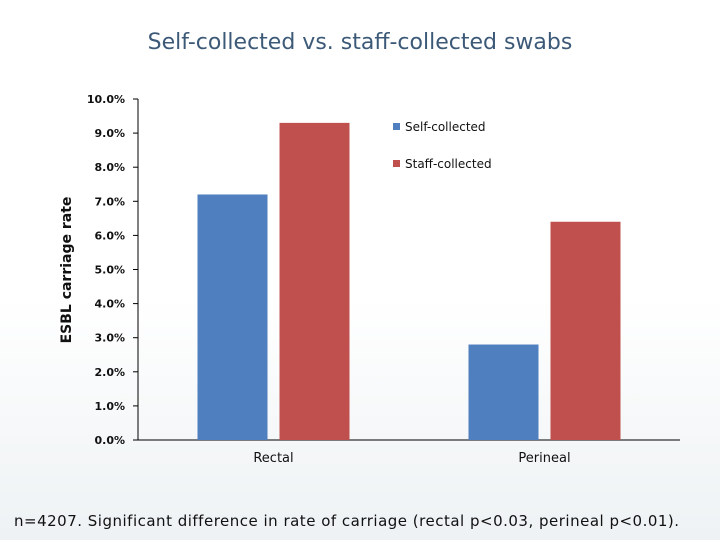  What do you see at coordinates (442, 145) in the screenshot?
I see `legend: Self-collected Staff-collected` at bounding box center [442, 145].